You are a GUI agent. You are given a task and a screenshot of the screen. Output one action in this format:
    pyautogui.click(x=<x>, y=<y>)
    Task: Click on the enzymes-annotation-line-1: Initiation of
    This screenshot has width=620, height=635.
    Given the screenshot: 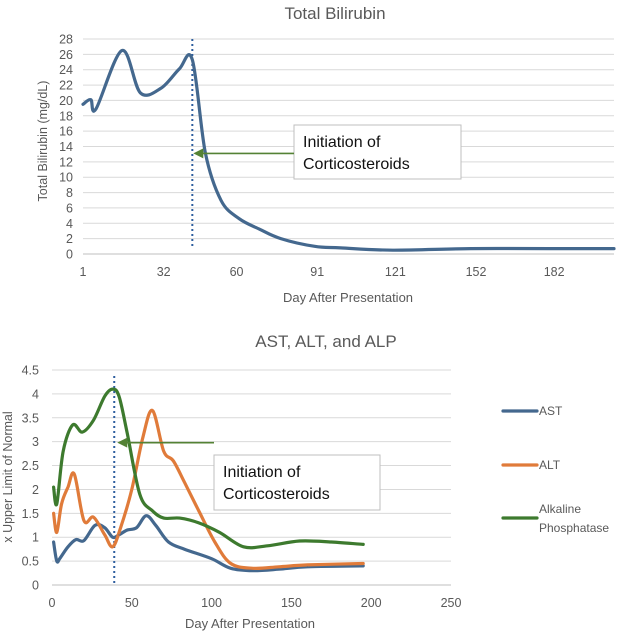 What is the action you would take?
    pyautogui.click(x=262, y=472)
    